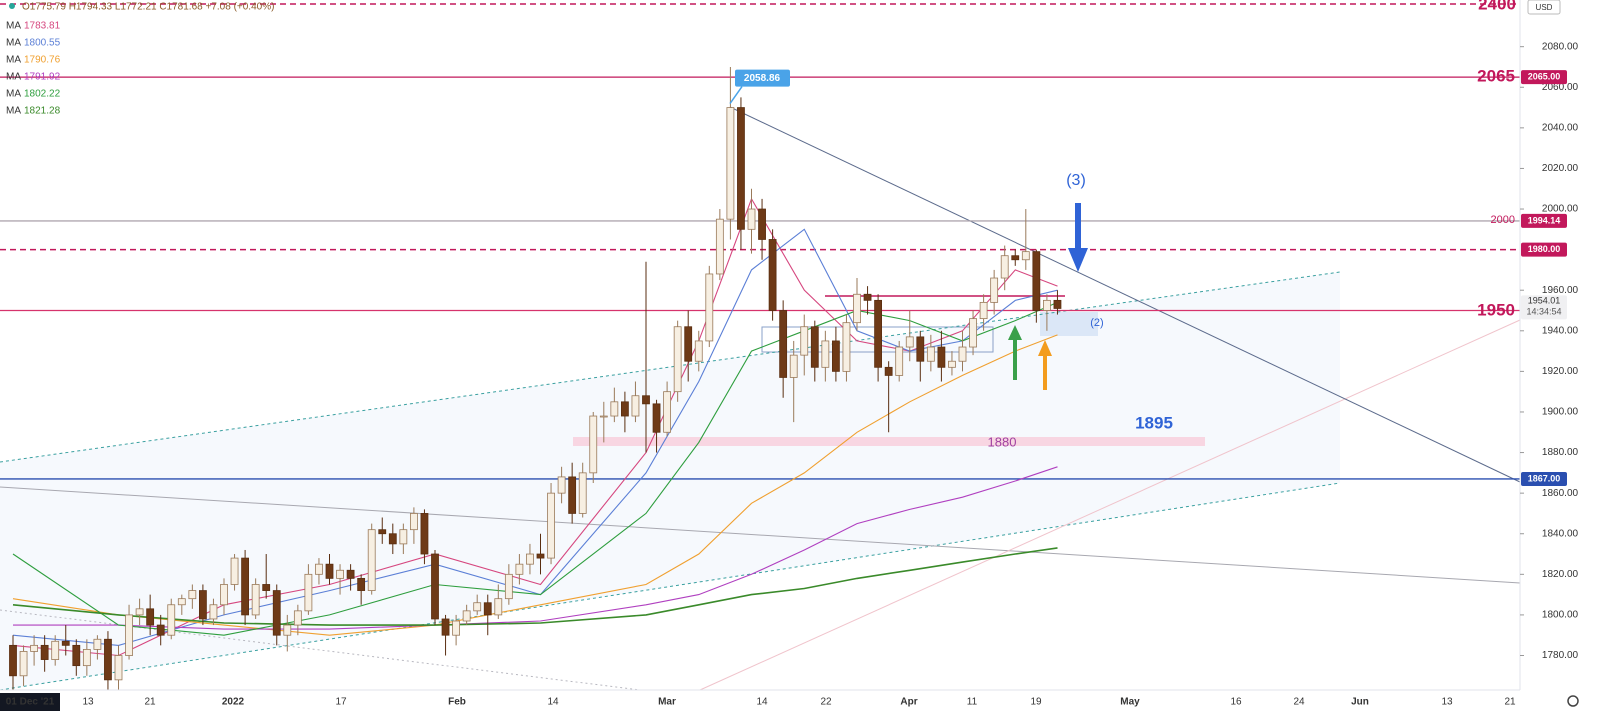 This screenshot has width=1600, height=726. Describe the element at coordinates (972, 702) in the screenshot. I see `x-tick-label: 11` at that location.